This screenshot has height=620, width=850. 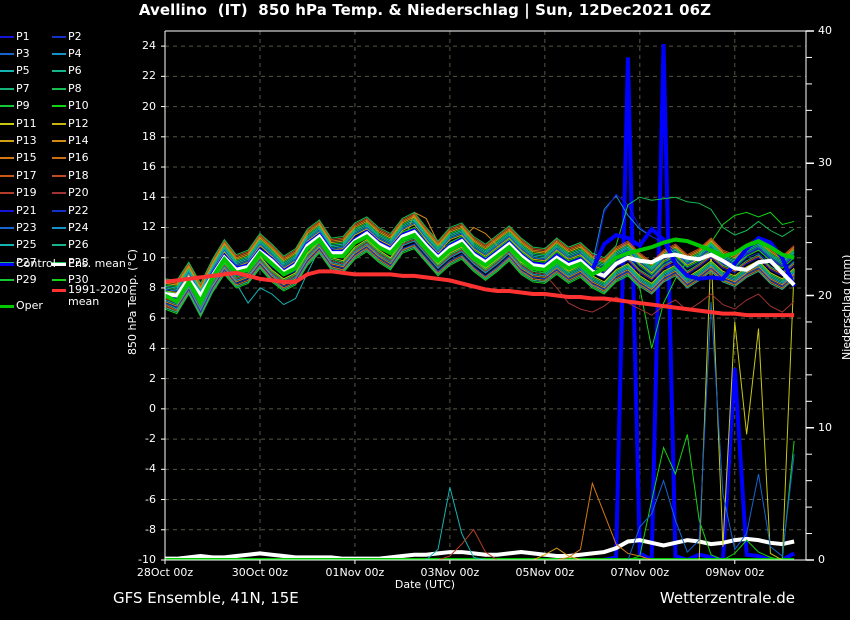 I want to click on x-tick-label: 01Nov 00z, so click(x=355, y=572).